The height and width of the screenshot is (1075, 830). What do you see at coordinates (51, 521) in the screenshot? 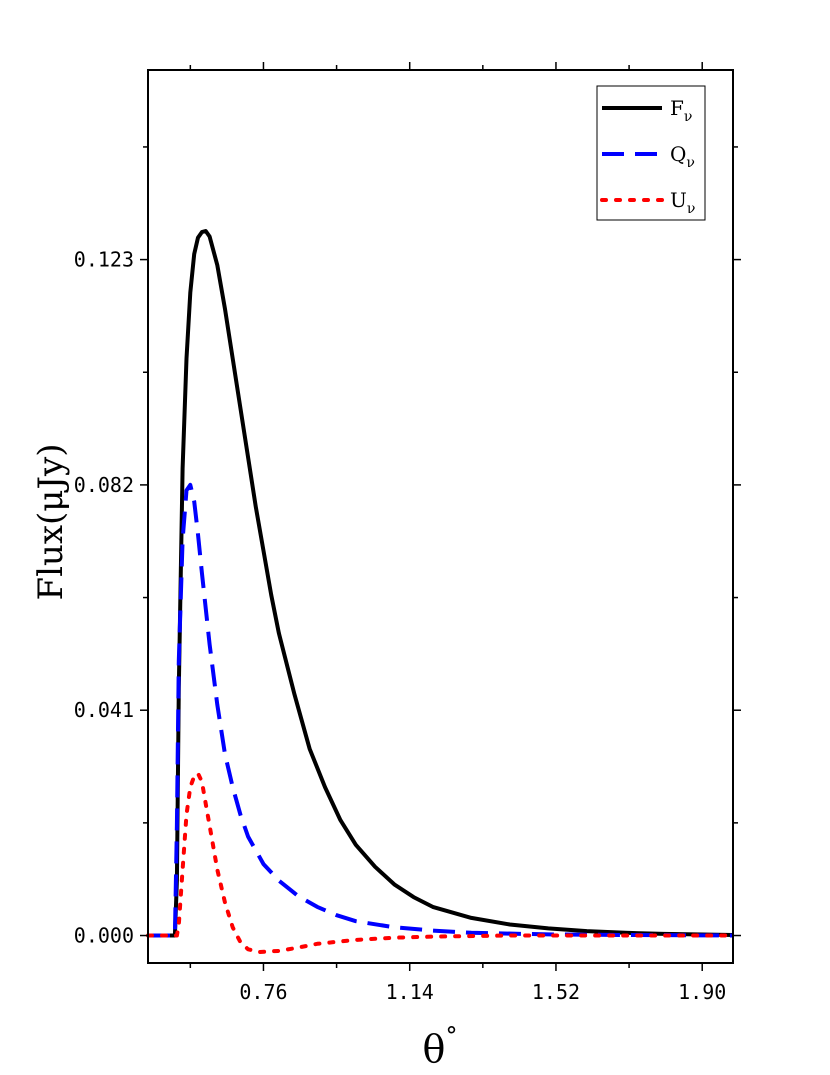
I see `y-axis-title: Flux(μJy)` at bounding box center [51, 521].